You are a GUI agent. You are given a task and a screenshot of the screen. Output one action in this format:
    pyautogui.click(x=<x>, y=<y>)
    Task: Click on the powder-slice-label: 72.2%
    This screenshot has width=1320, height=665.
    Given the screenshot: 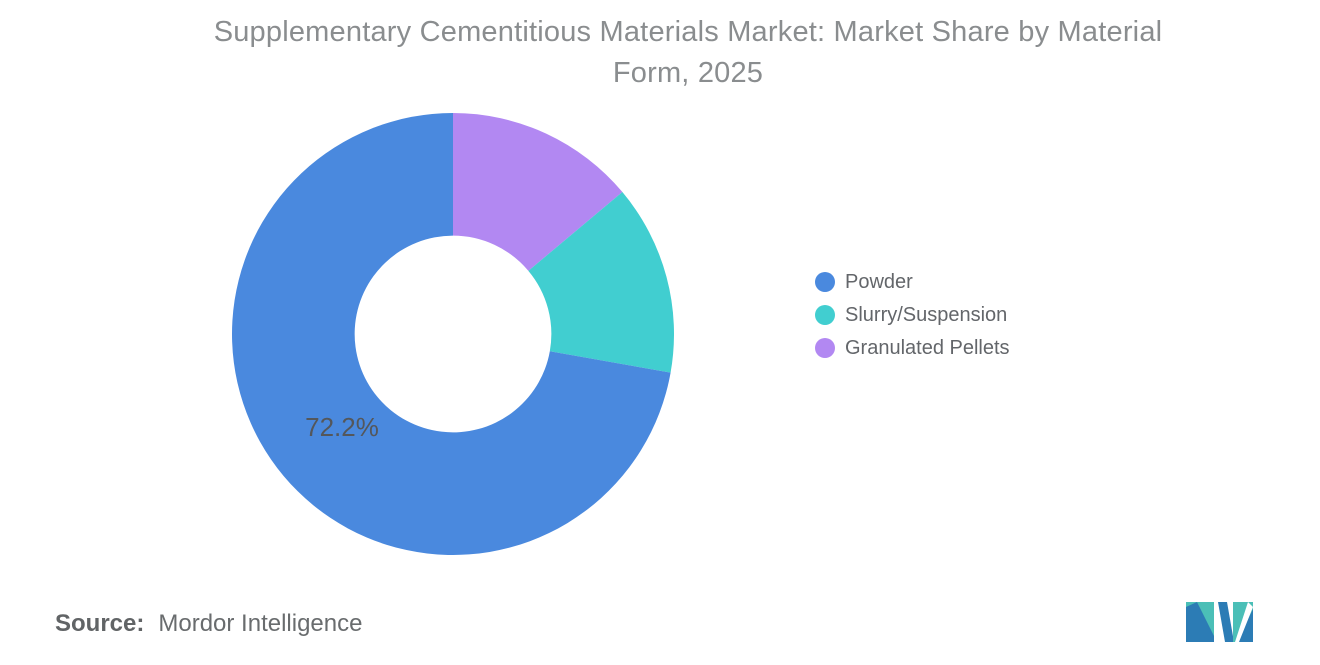 What is the action you would take?
    pyautogui.click(x=342, y=427)
    